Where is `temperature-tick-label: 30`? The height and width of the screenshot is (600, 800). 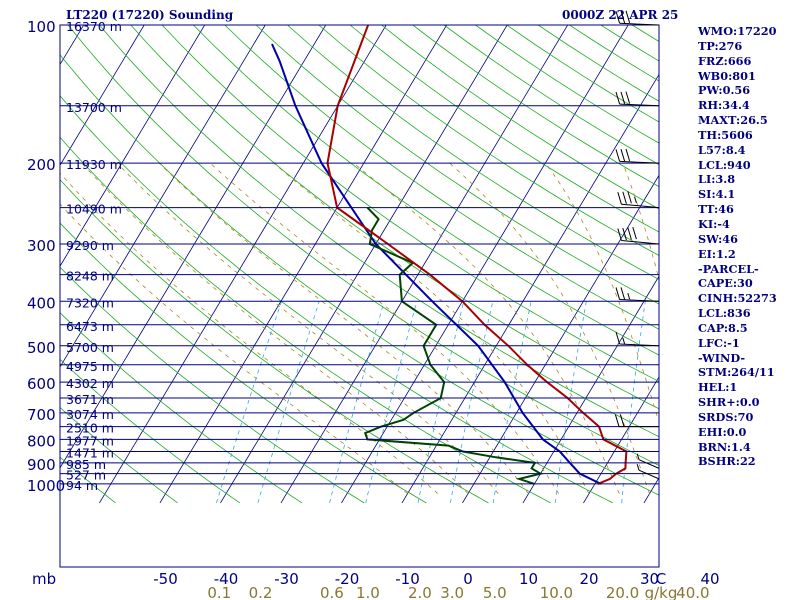
temperature-tick-label: 30 is located at coordinates (649, 579).